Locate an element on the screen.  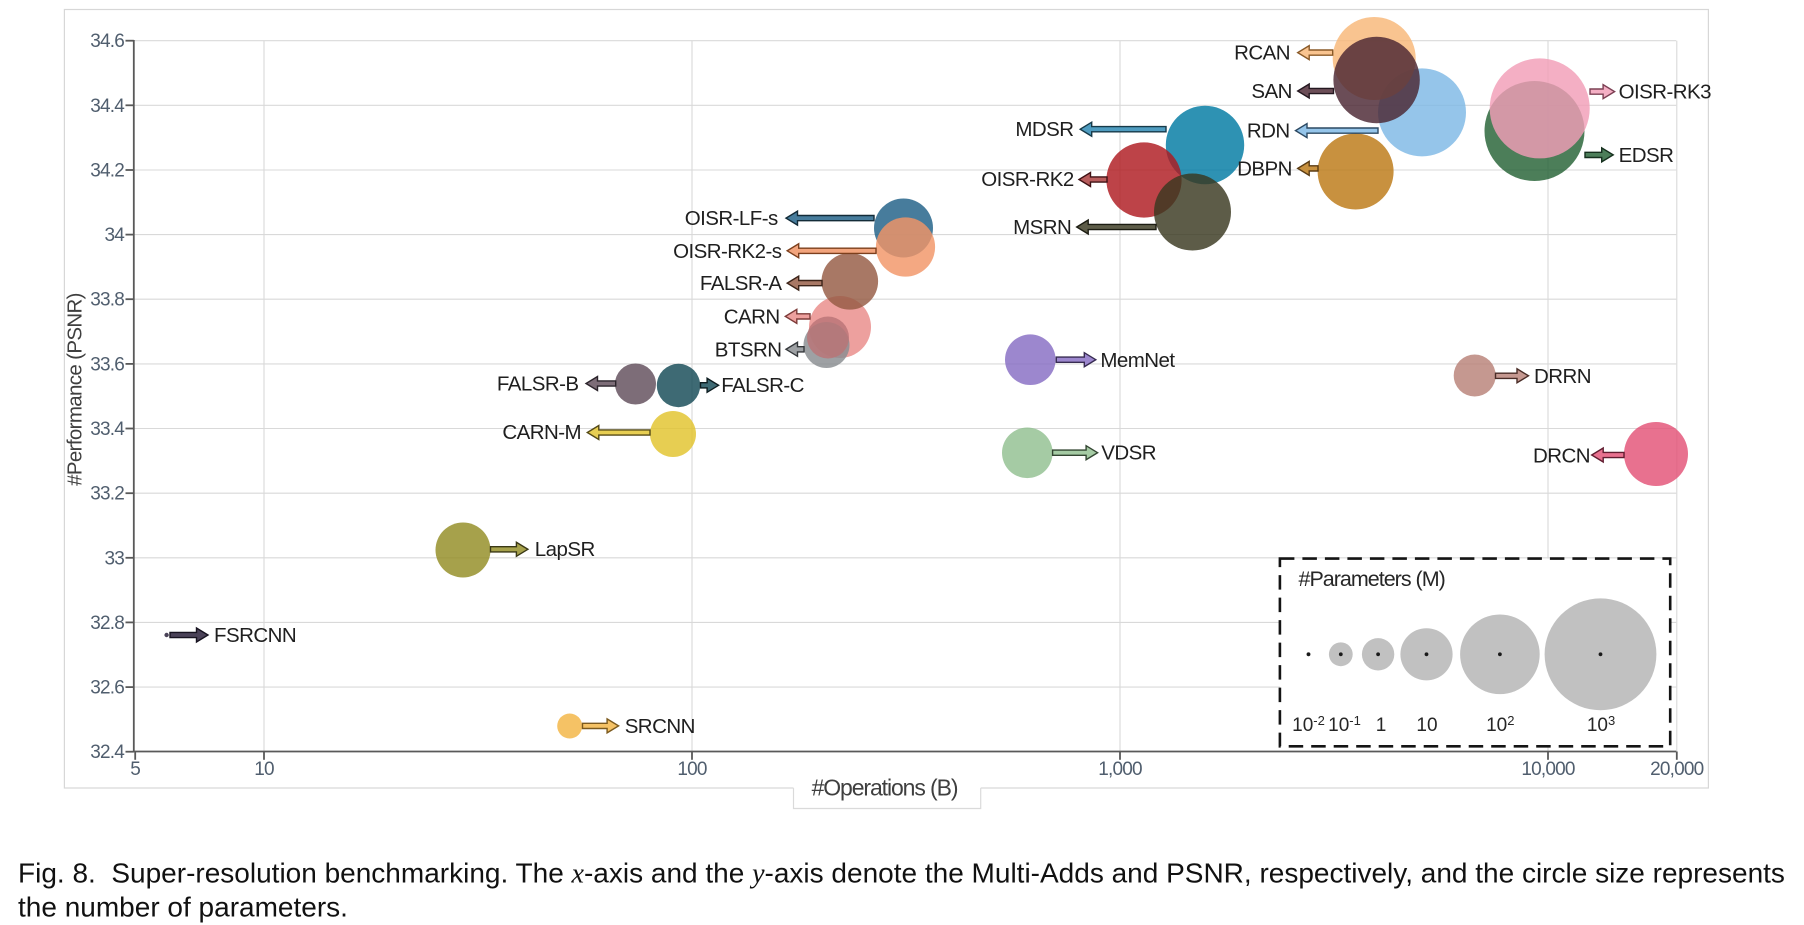
svg-text: OISR-RK3 is located at coordinates (1665, 91).